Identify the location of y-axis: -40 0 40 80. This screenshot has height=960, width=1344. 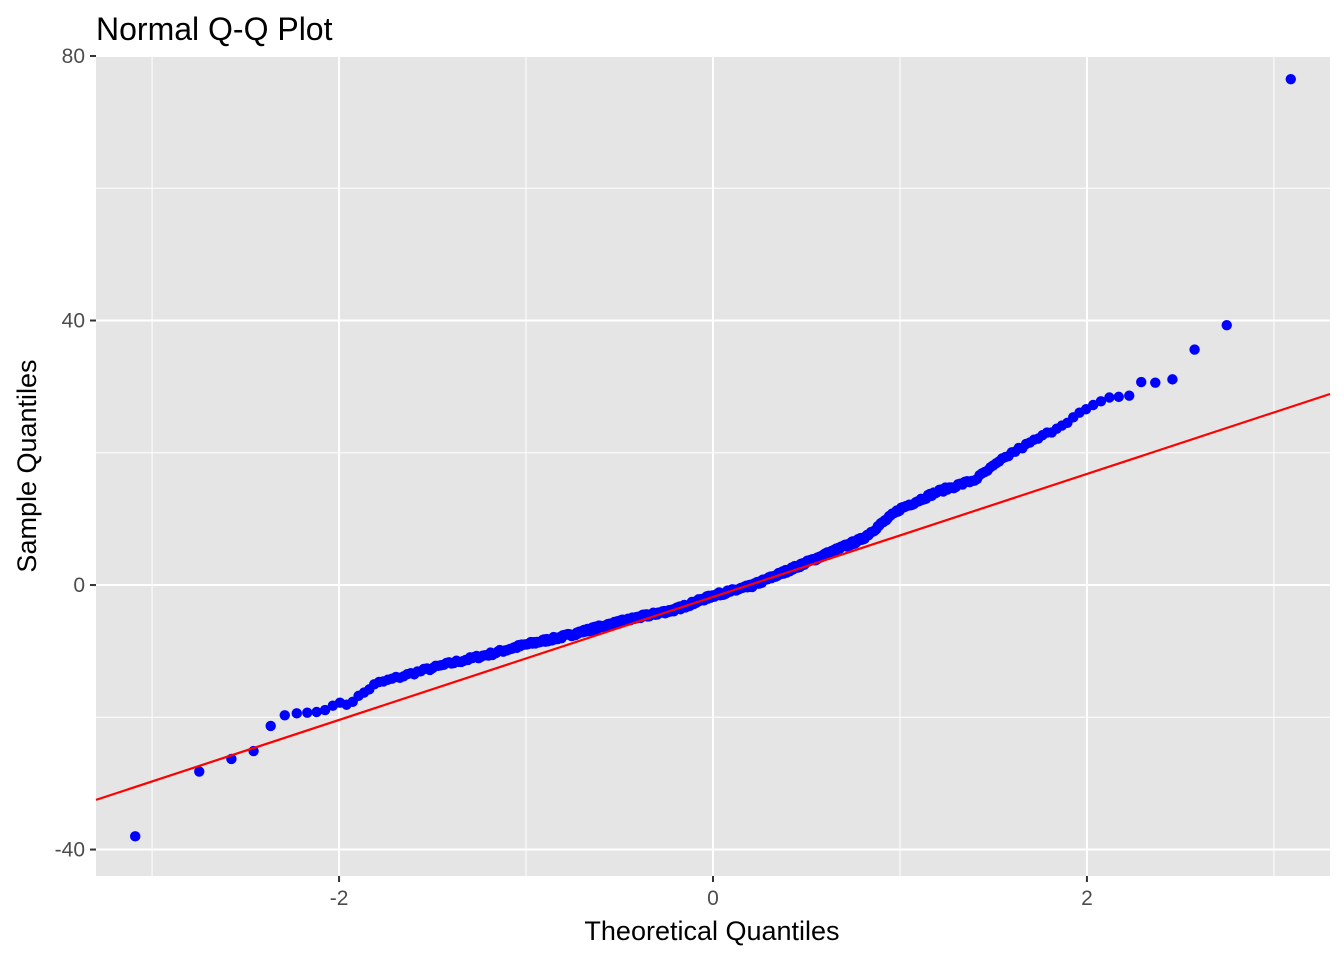
(75, 453).